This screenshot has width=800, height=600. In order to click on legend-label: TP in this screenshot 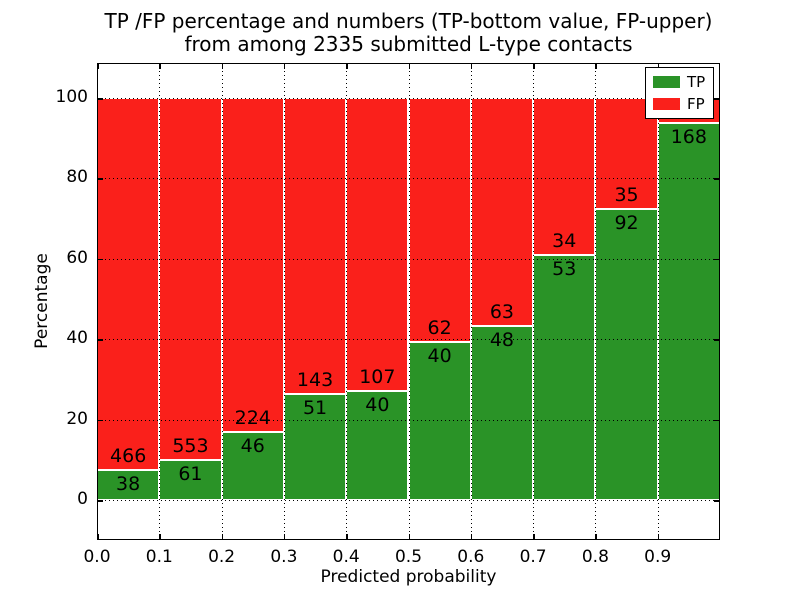, I will do `click(696, 81)`.